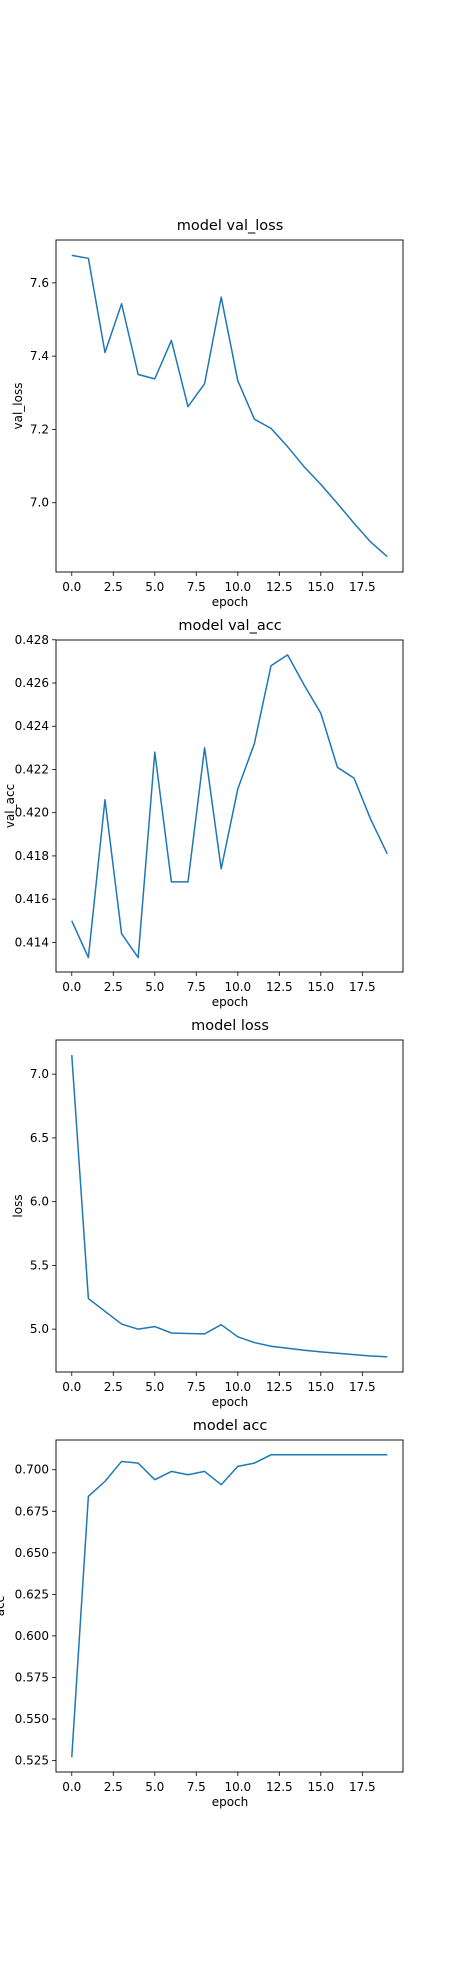 This screenshot has height=1980, width=450. I want to click on y-tick-label: 0.600, so click(32, 1636).